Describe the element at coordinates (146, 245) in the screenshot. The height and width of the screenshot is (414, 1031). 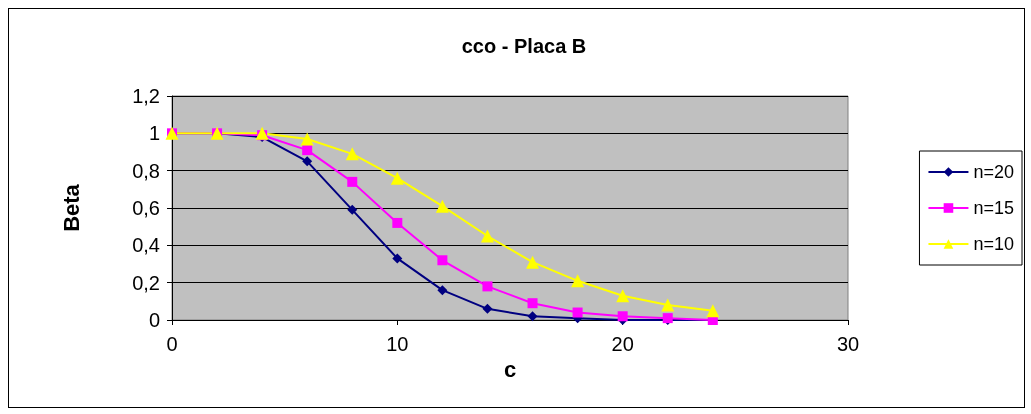
I see `y-tick-label: 0,4` at that location.